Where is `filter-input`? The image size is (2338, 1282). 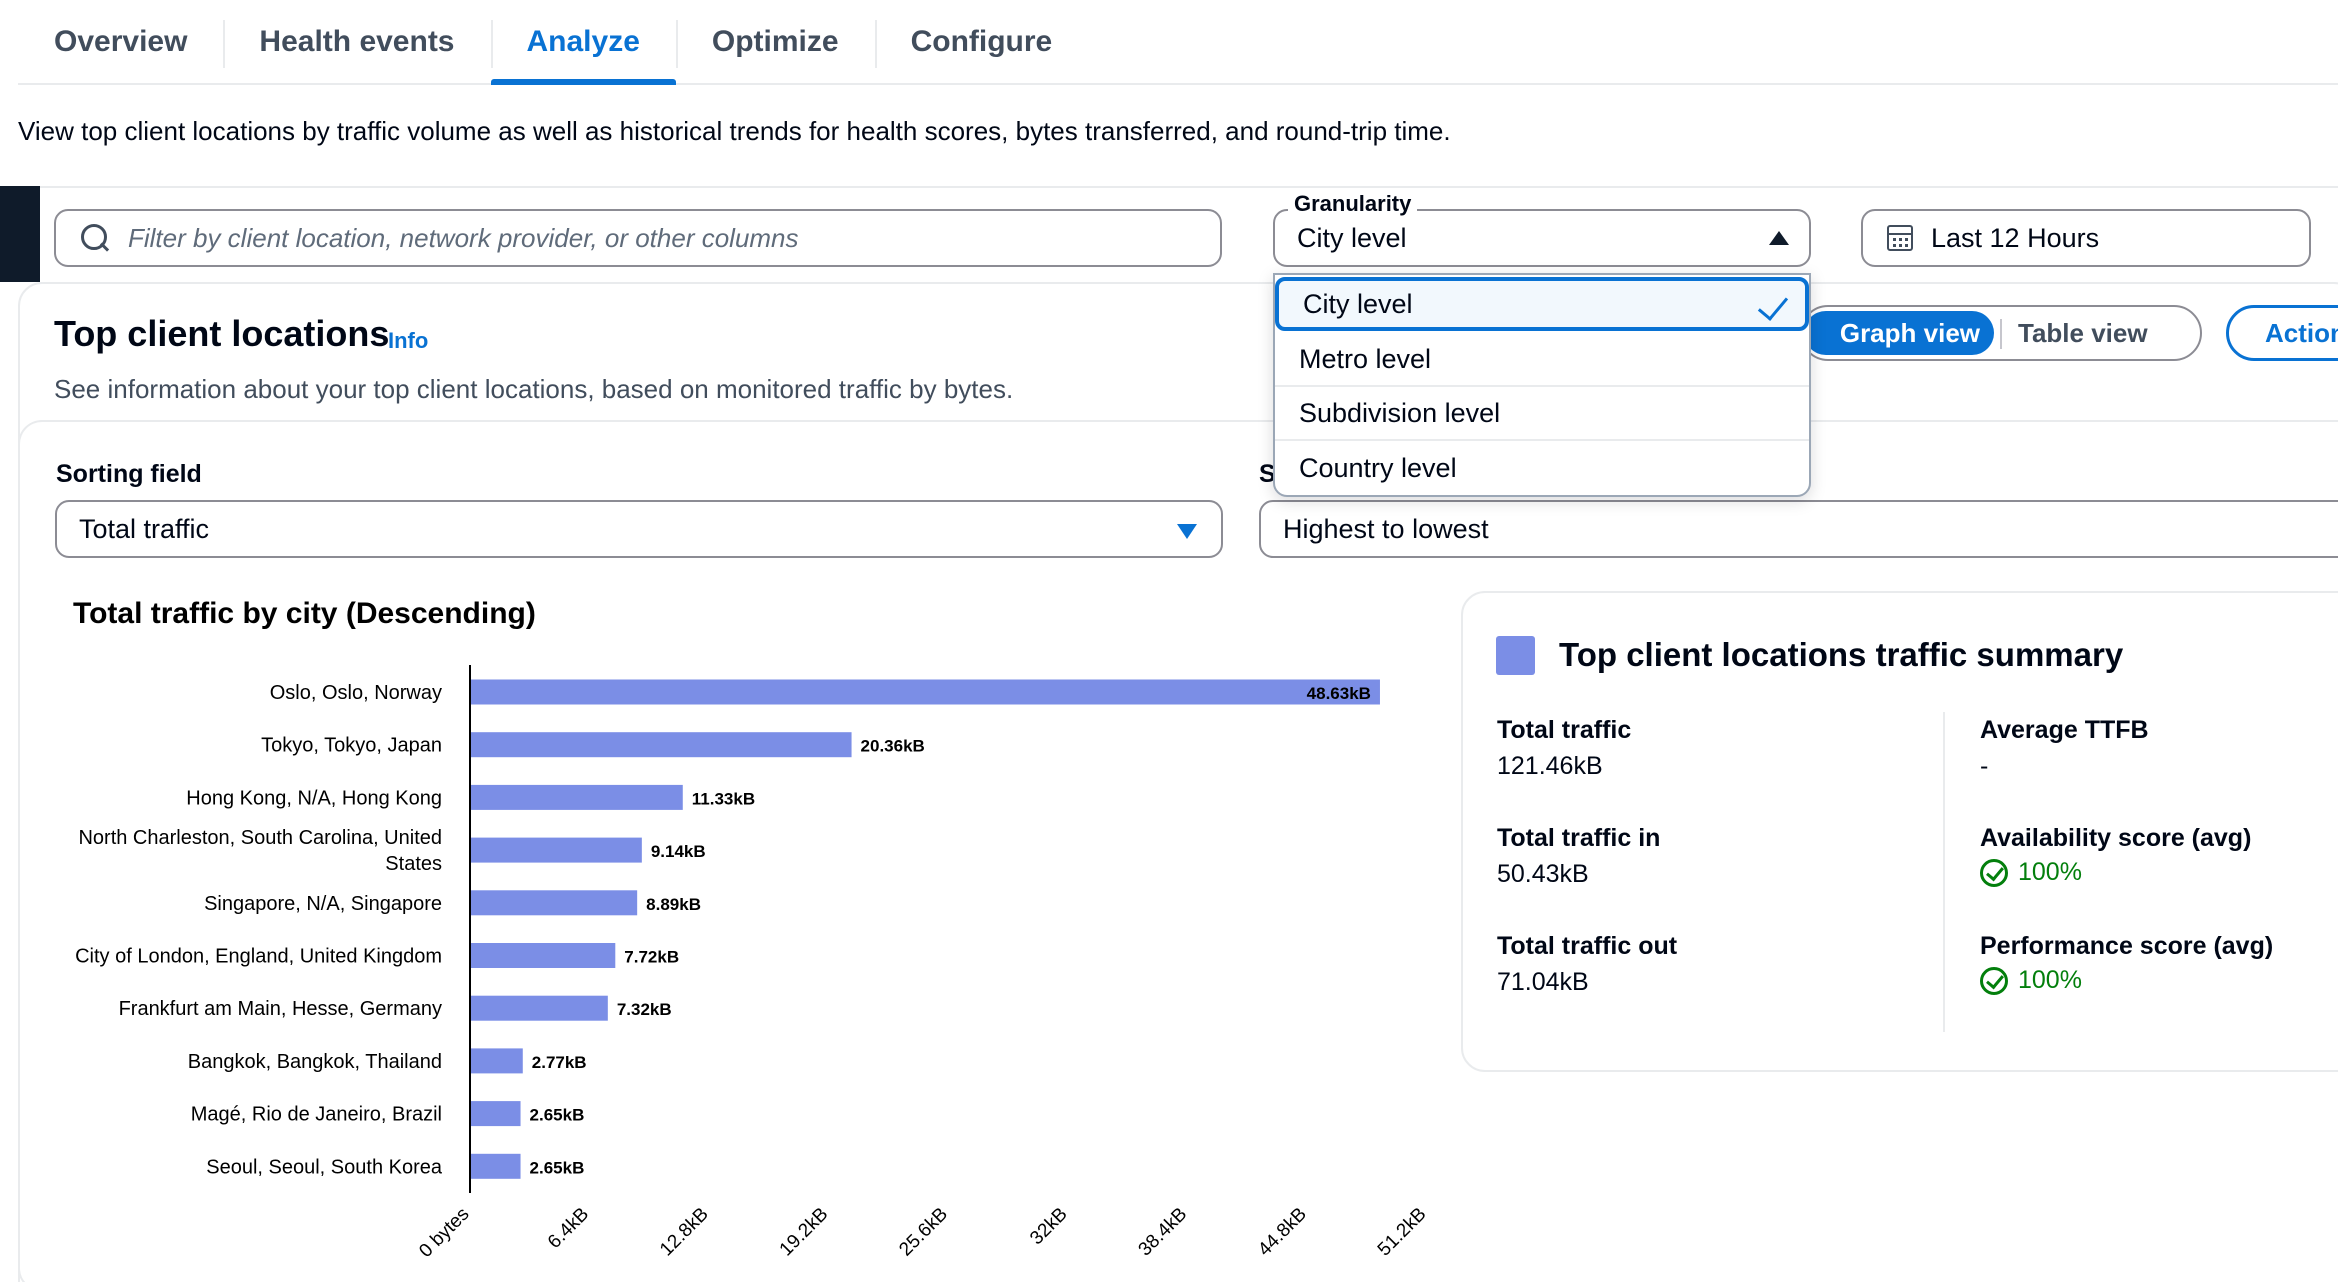
filter-input is located at coordinates (658, 238).